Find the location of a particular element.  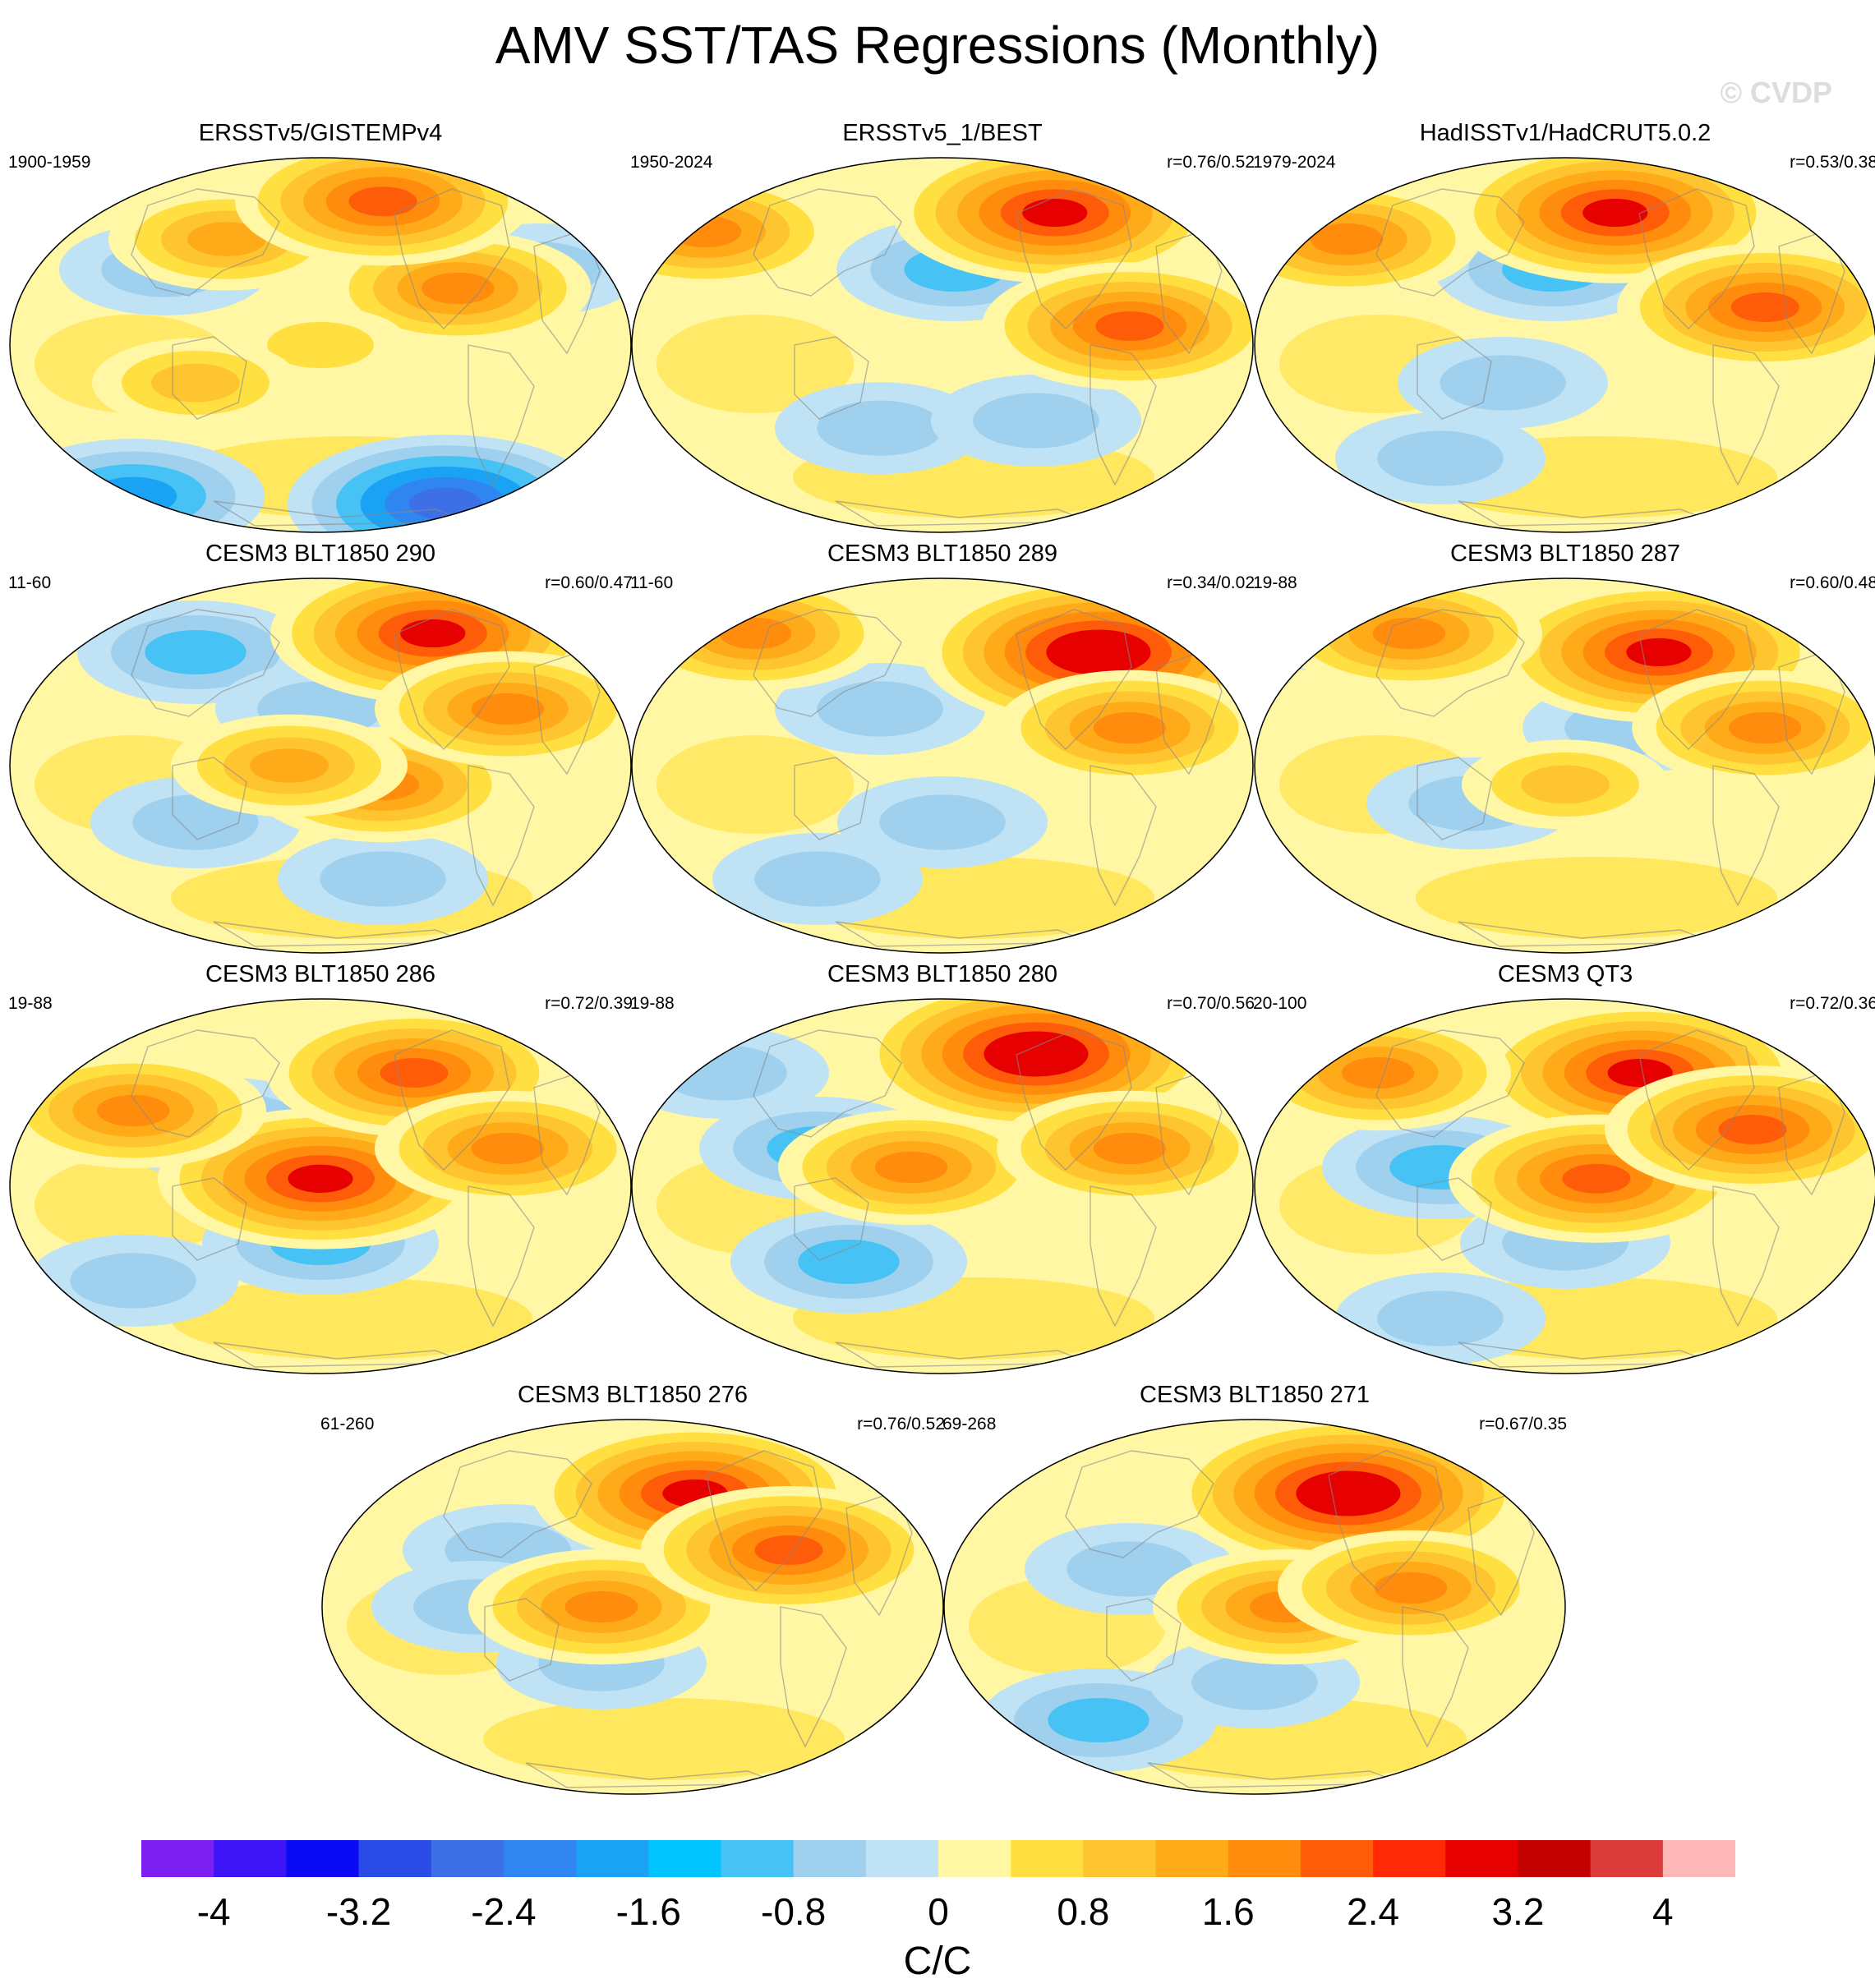

copyright-watermark: © CVDP is located at coordinates (1776, 92).